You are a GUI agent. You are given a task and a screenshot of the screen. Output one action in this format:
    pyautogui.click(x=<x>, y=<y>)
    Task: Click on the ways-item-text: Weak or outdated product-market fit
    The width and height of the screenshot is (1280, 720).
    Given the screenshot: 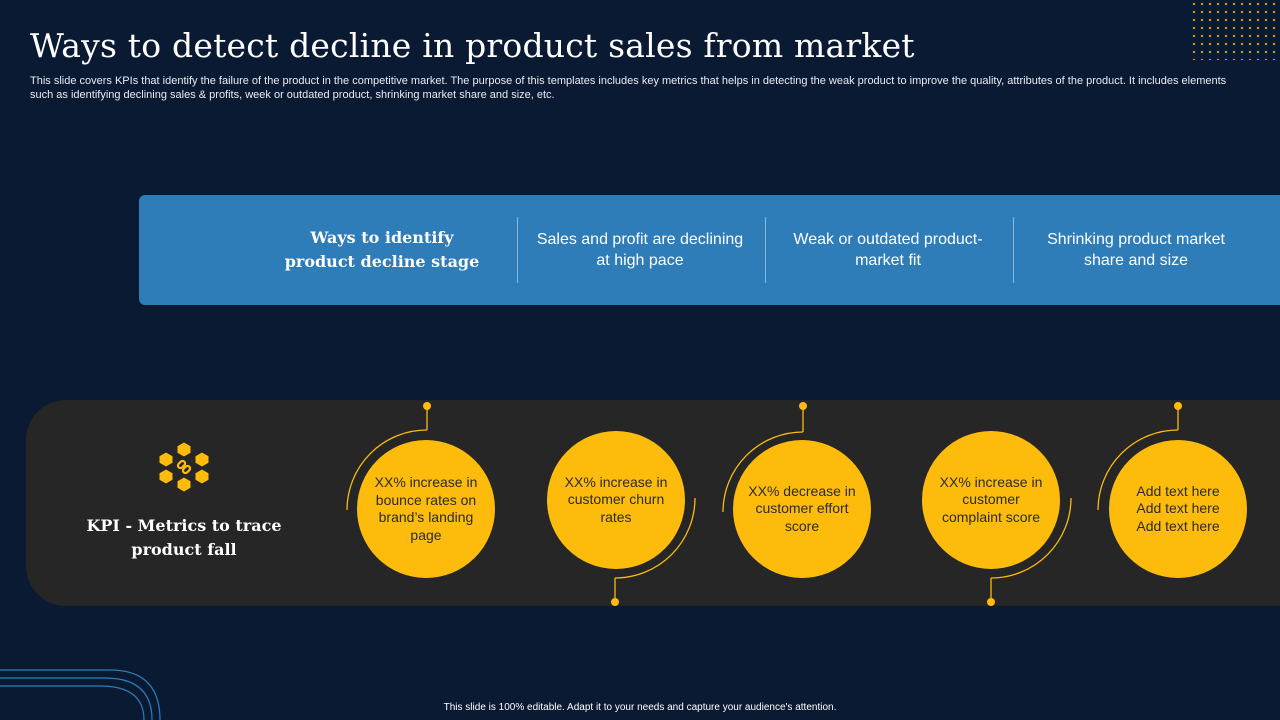 What is the action you would take?
    pyautogui.click(x=888, y=250)
    